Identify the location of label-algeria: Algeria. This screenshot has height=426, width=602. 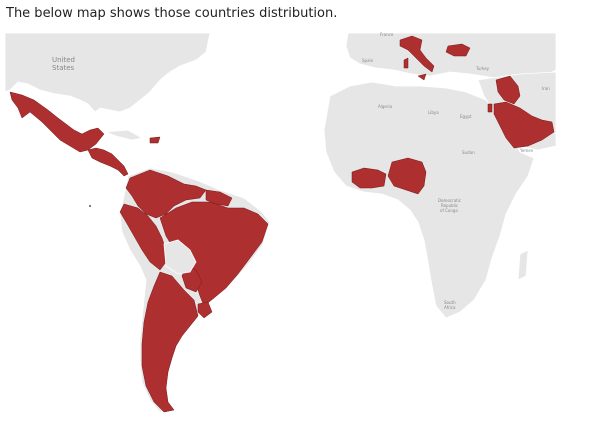
(385, 106).